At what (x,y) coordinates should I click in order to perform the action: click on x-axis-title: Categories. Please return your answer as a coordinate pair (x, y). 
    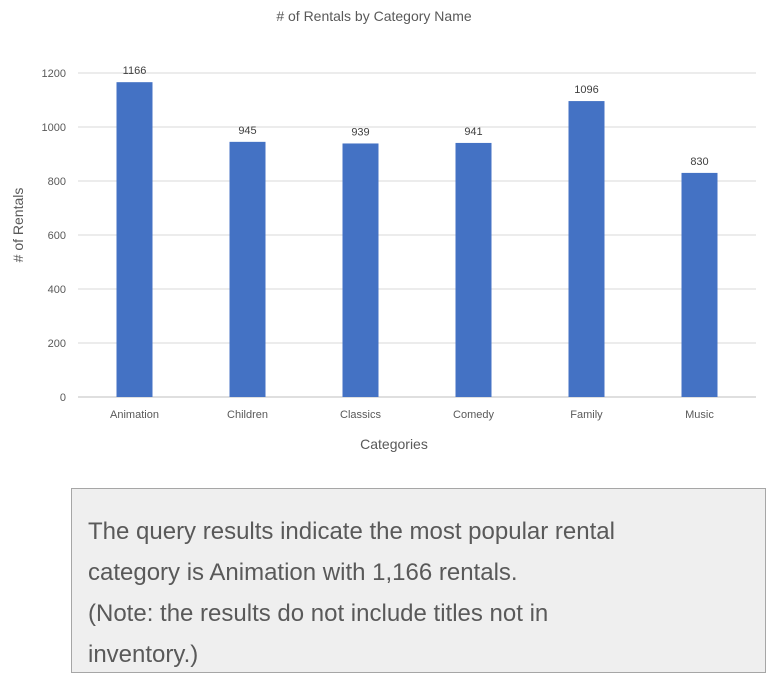
    Looking at the image, I should click on (394, 444).